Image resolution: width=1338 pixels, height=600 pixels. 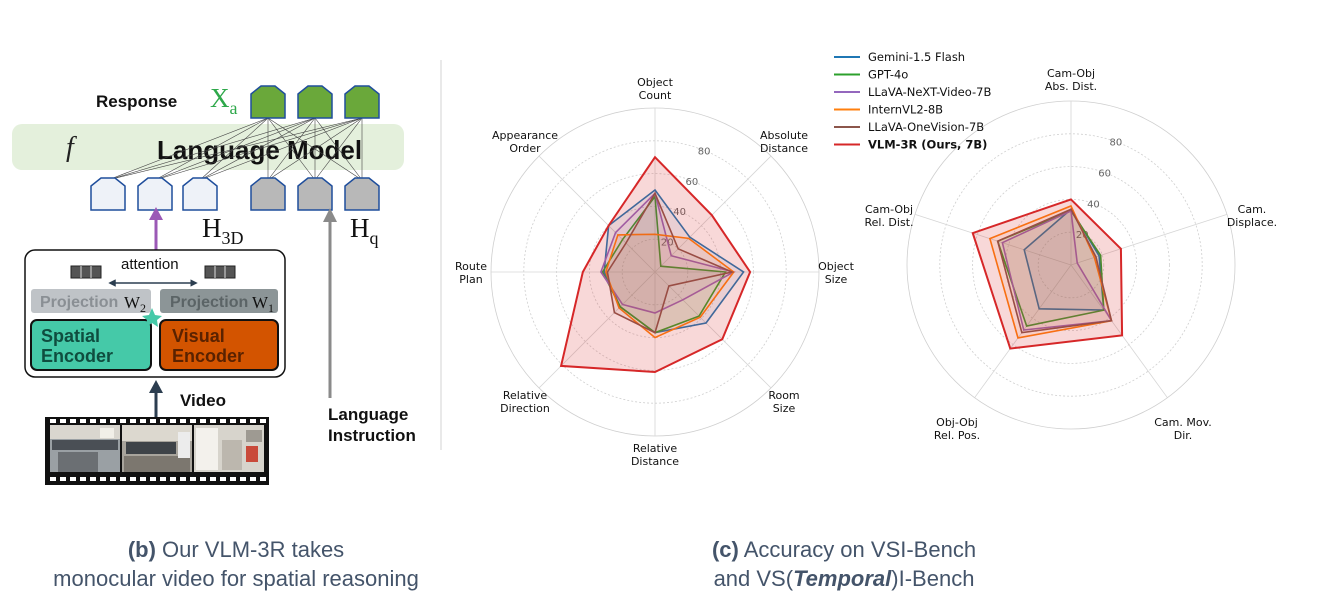 I want to click on axis-label: Cam. Mov. Dir., so click(x=1183, y=429).